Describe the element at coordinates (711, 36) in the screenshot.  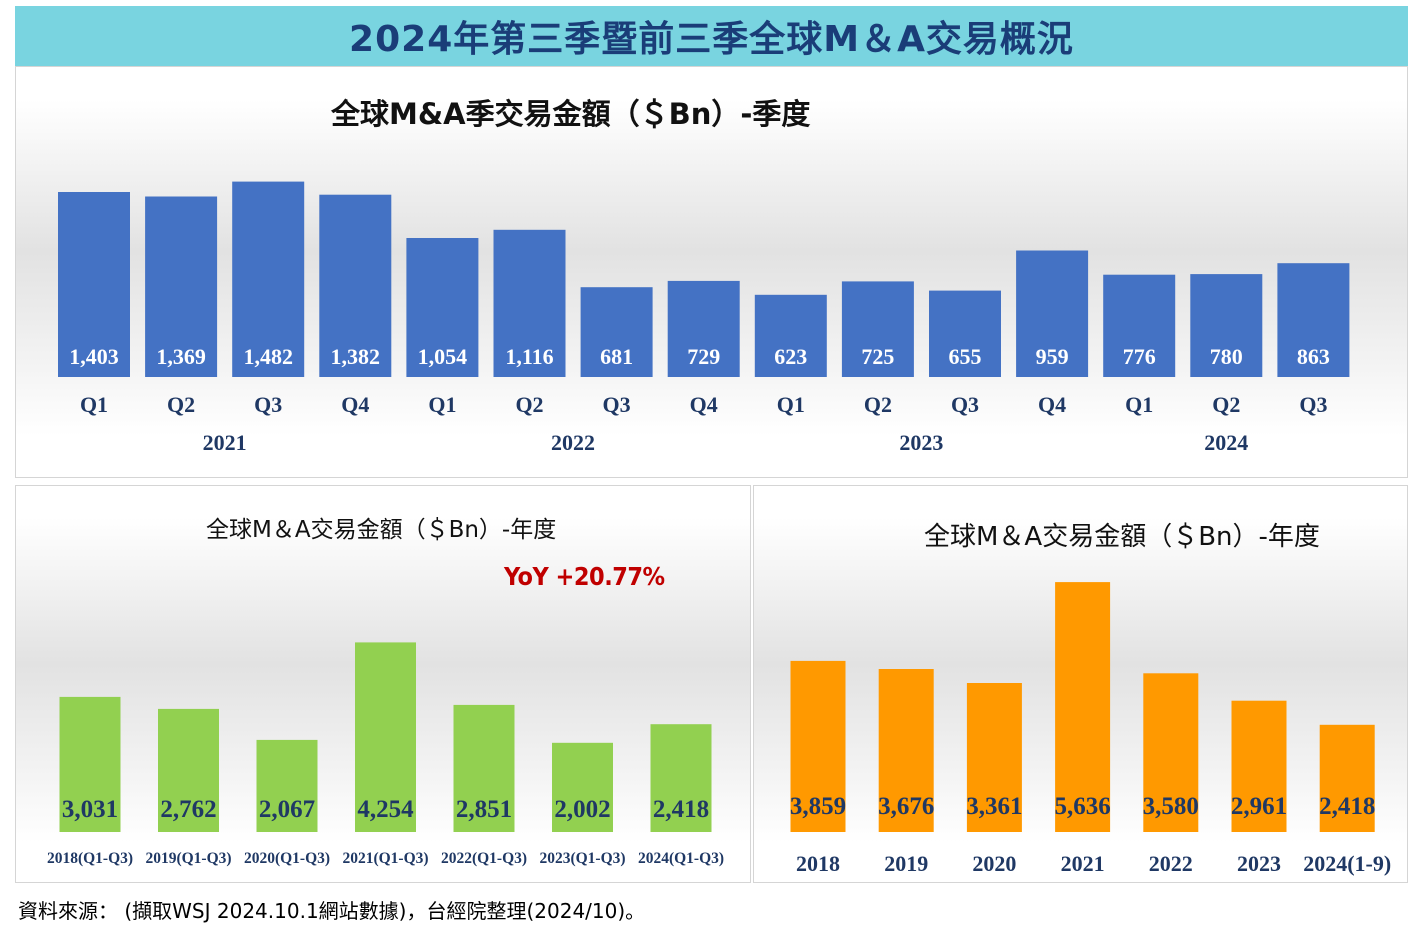
I see `page-title: 2024年第三季暨前三季全球M＆A交易概況` at that location.